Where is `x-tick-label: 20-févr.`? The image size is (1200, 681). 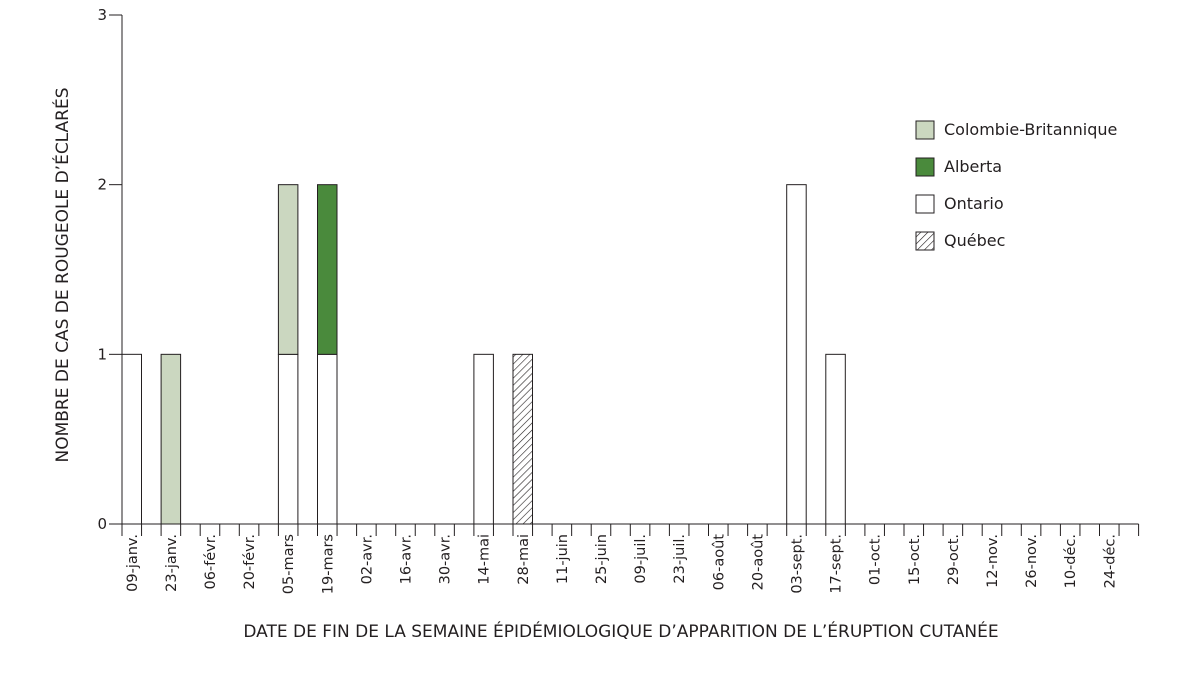 x-tick-label: 20-févr. is located at coordinates (250, 562).